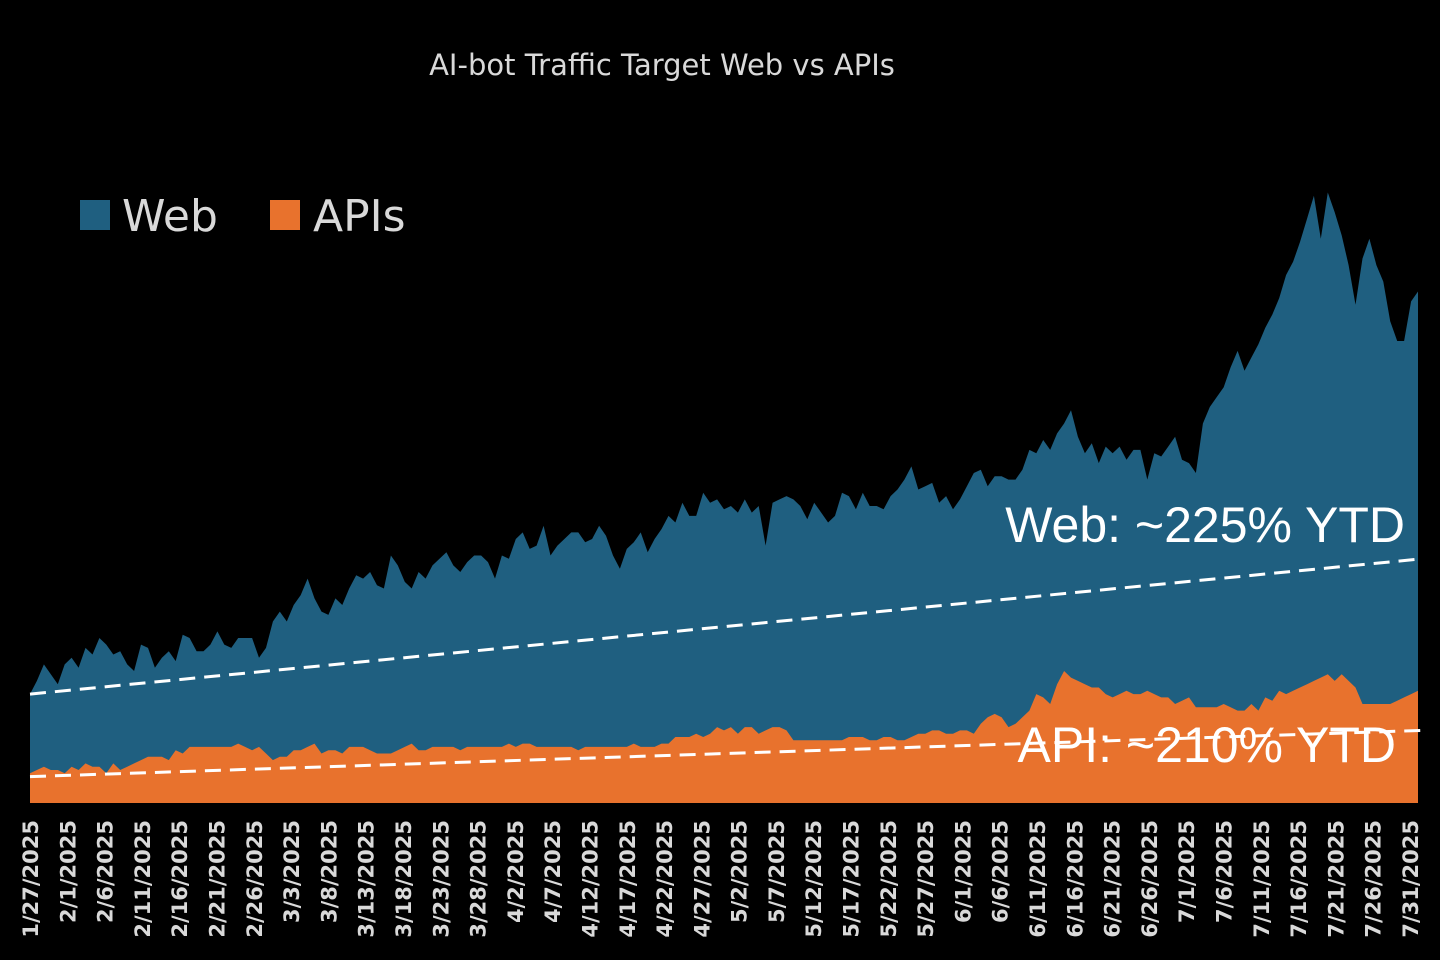 The image size is (1440, 960). I want to click on x-tick-label: 4/12/2025, so click(591, 879).